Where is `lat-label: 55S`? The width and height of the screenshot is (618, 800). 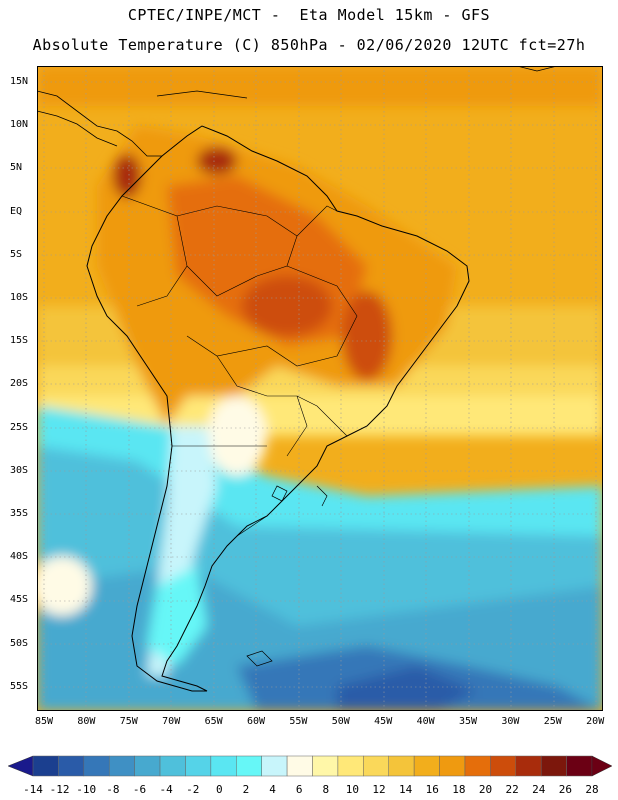 lat-label: 55S is located at coordinates (19, 686).